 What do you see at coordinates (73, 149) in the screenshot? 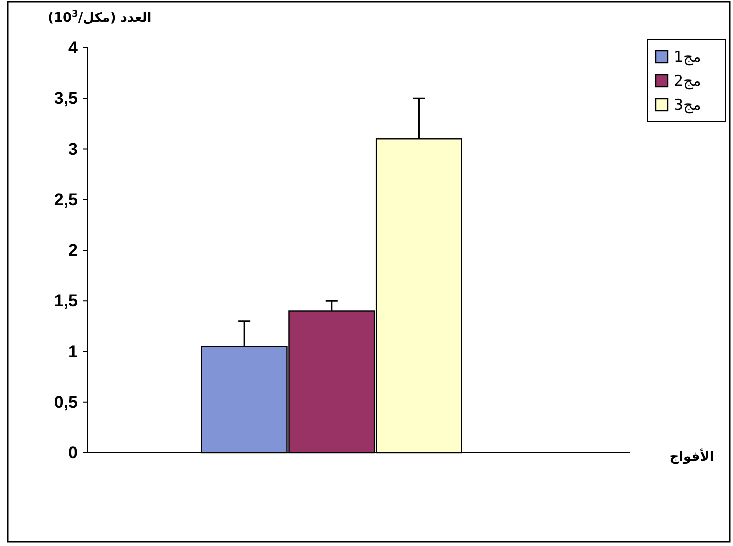
I see `y-tick-label: 3` at bounding box center [73, 149].